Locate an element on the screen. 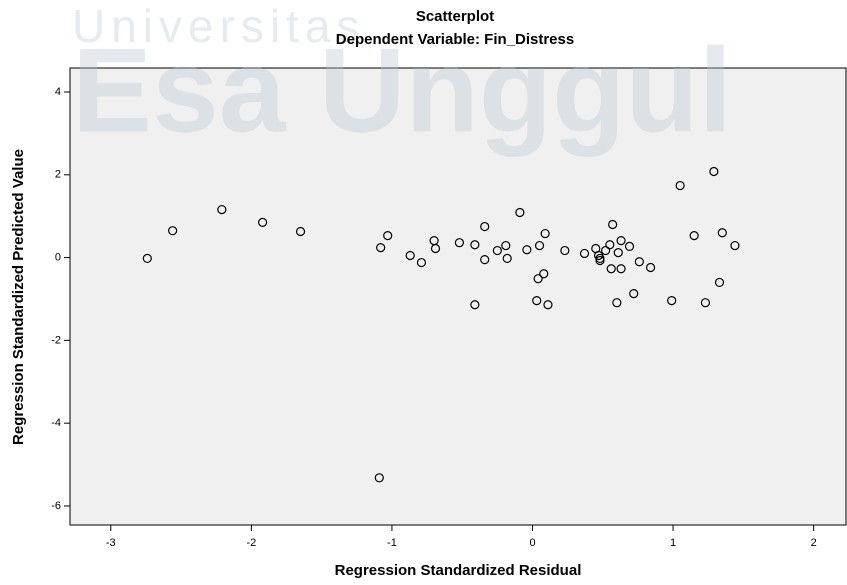  x-tick-label: 2 is located at coordinates (814, 543).